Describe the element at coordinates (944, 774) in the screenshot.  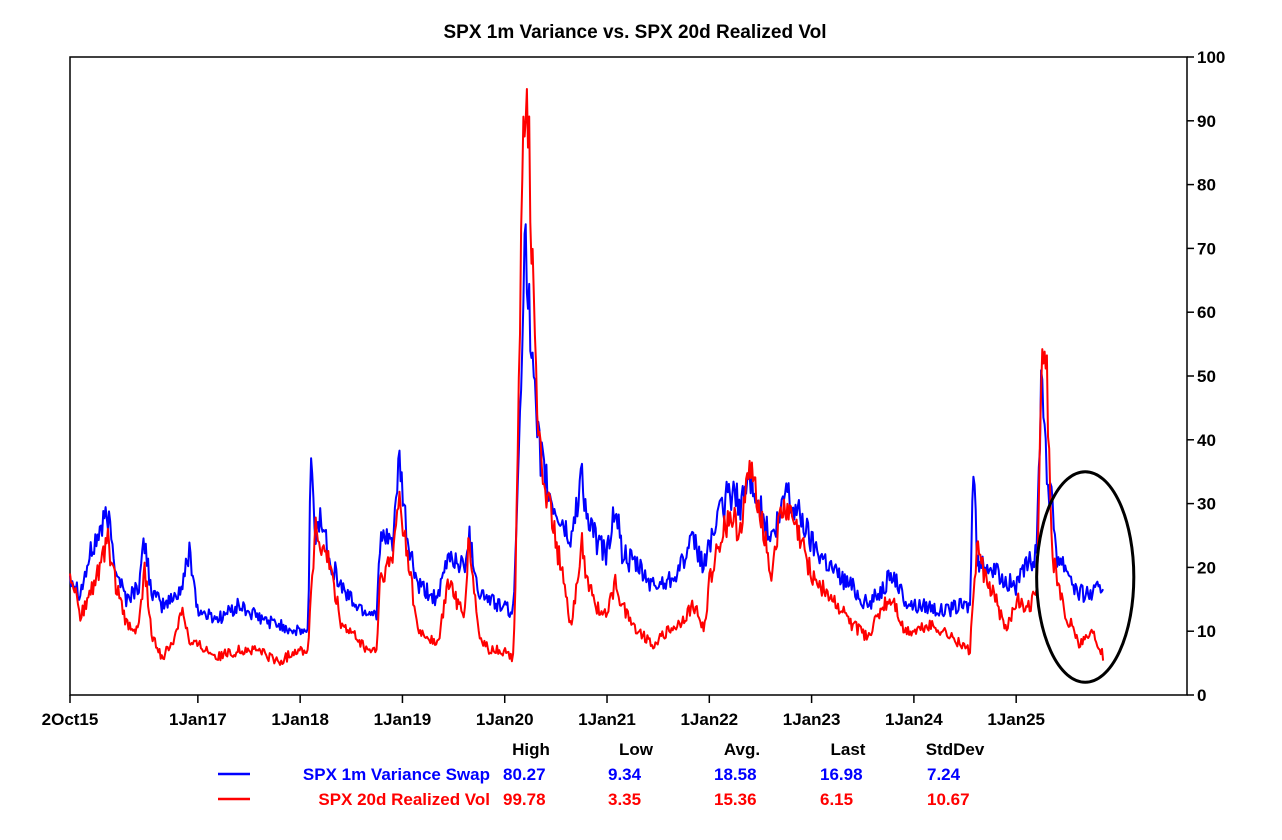
I see `stats-value: 7.24` at that location.